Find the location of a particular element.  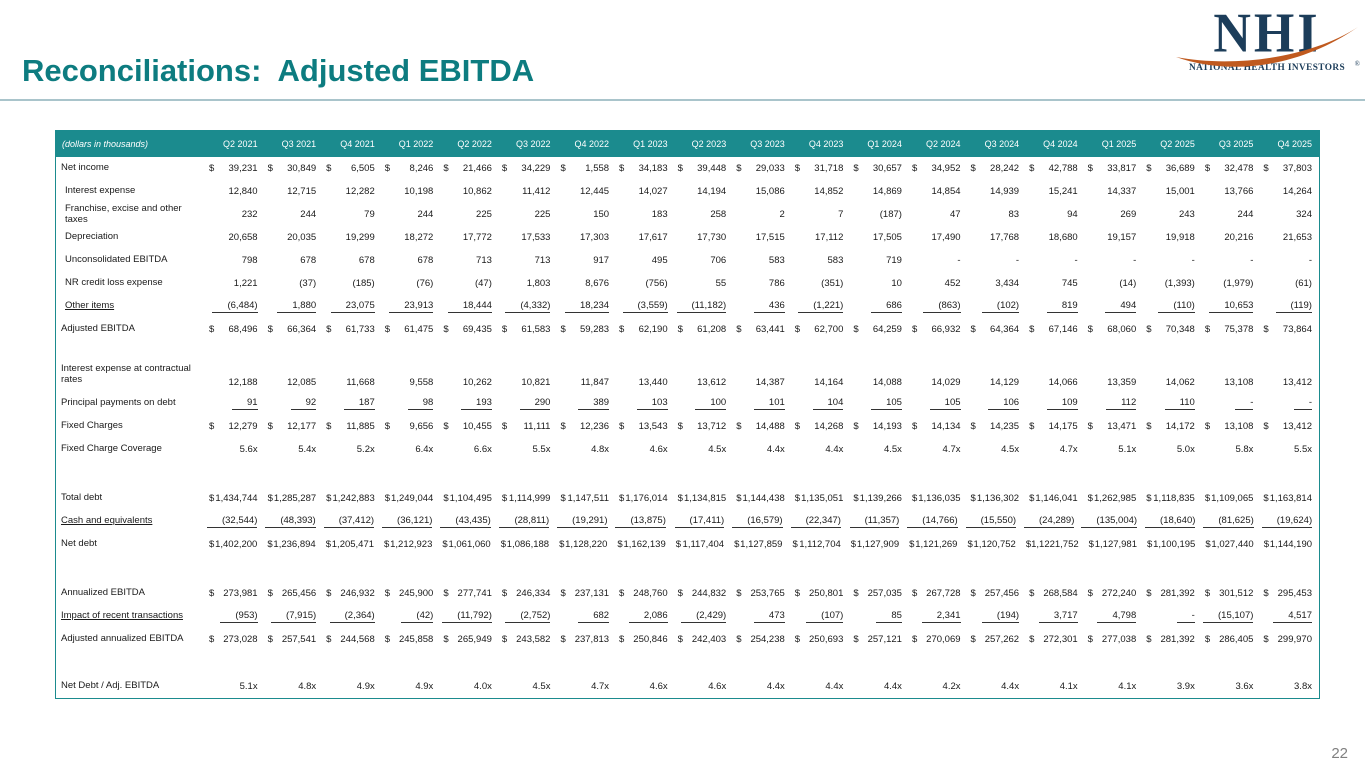

table-cell: 17,112 is located at coordinates (829, 237).